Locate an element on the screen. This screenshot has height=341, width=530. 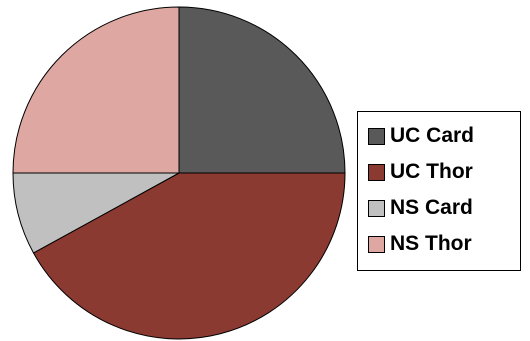
legend-label-uc-thor: UC Thor is located at coordinates (431, 171).